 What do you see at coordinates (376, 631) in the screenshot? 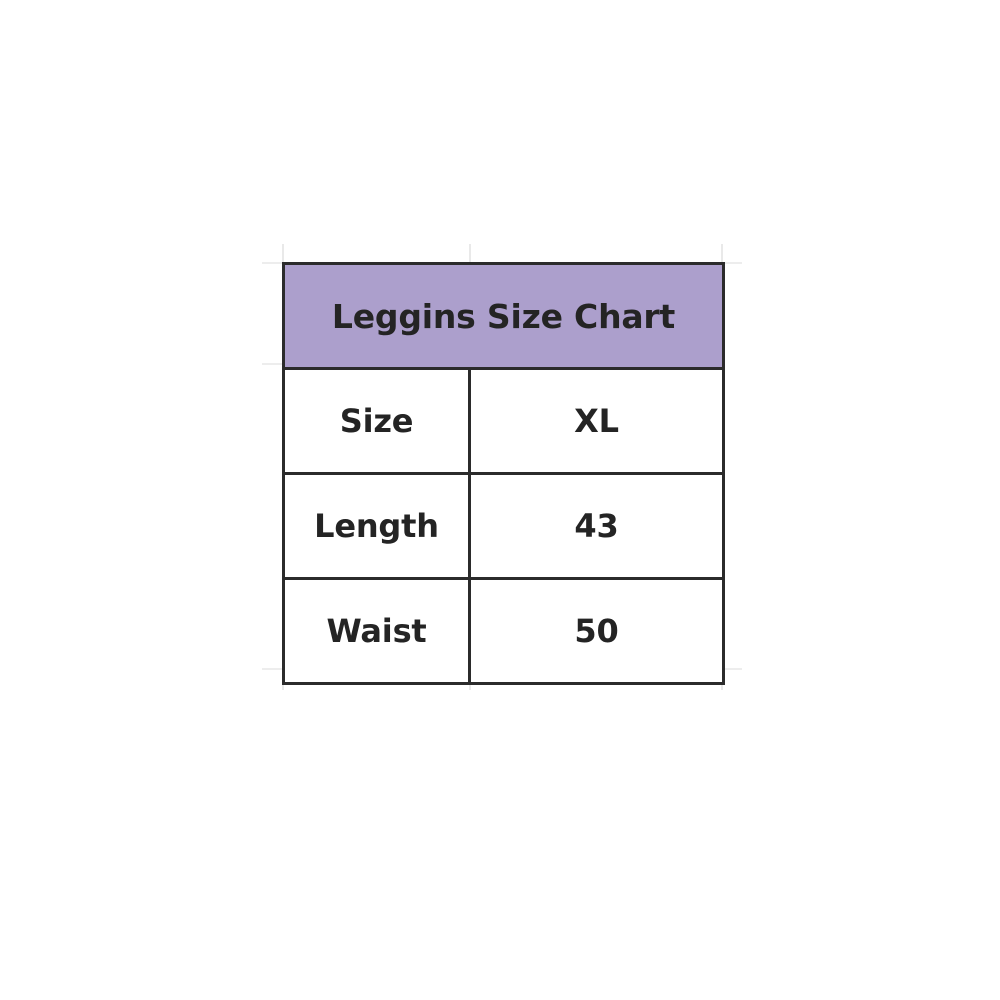
I see `row-label-waist: Waist` at bounding box center [376, 631].